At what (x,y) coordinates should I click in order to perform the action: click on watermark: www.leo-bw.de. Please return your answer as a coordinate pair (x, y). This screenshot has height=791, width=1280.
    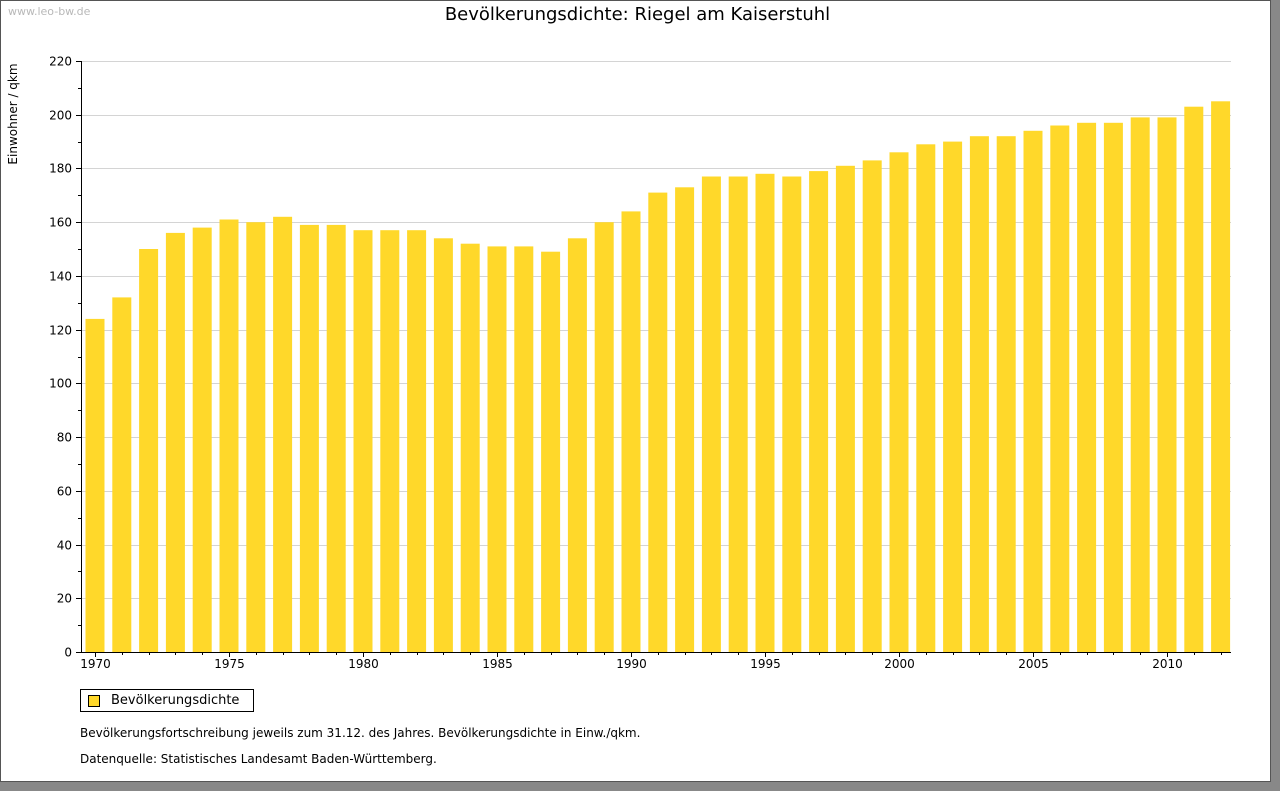
    Looking at the image, I should click on (49, 11).